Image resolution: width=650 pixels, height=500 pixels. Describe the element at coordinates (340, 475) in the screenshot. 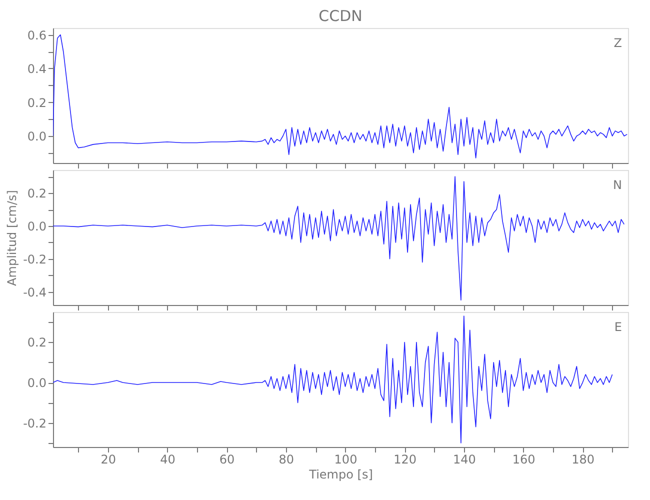

I see `x-axis-title: Tiempo [s]` at that location.